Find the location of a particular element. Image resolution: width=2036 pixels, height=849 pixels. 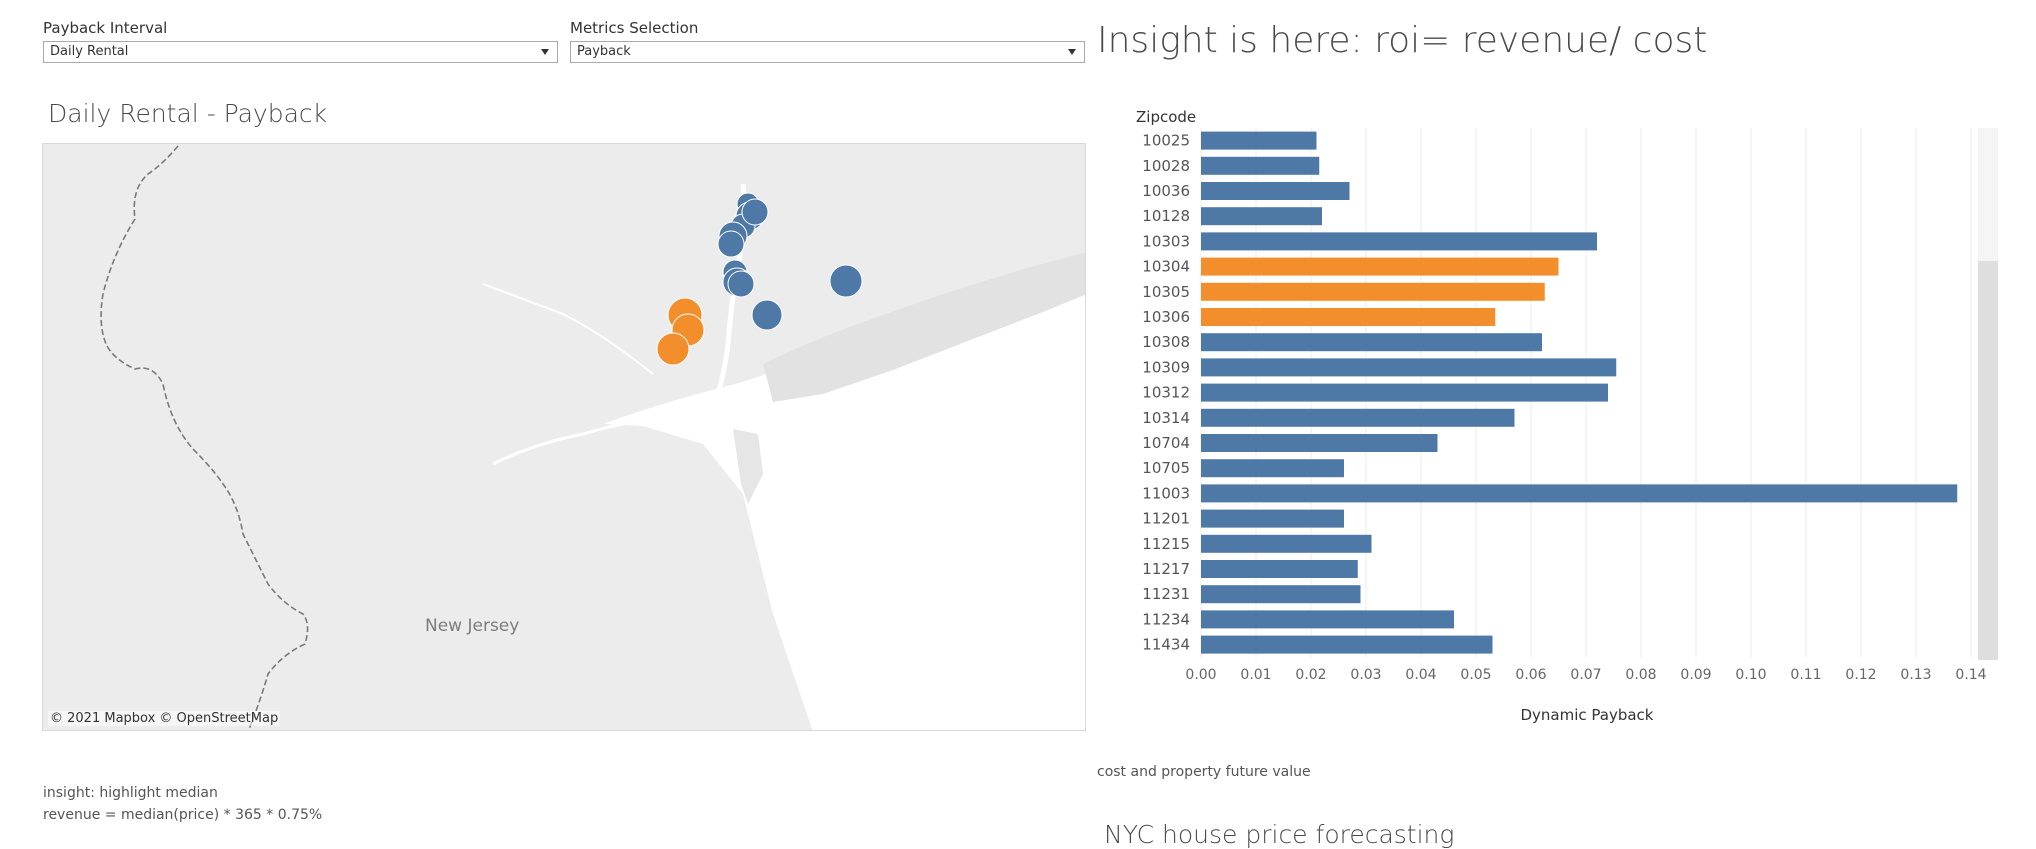

insight-caption: insight: highlight median is located at coordinates (130, 793).